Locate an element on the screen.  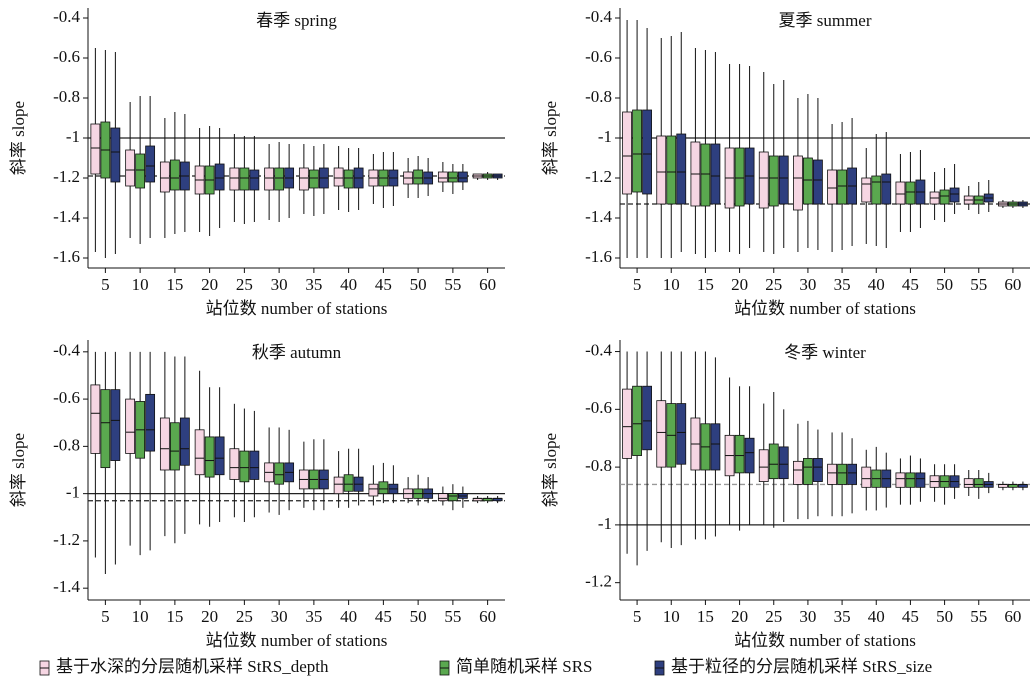
x-tick-label: 20 is located at coordinates (739, 616).